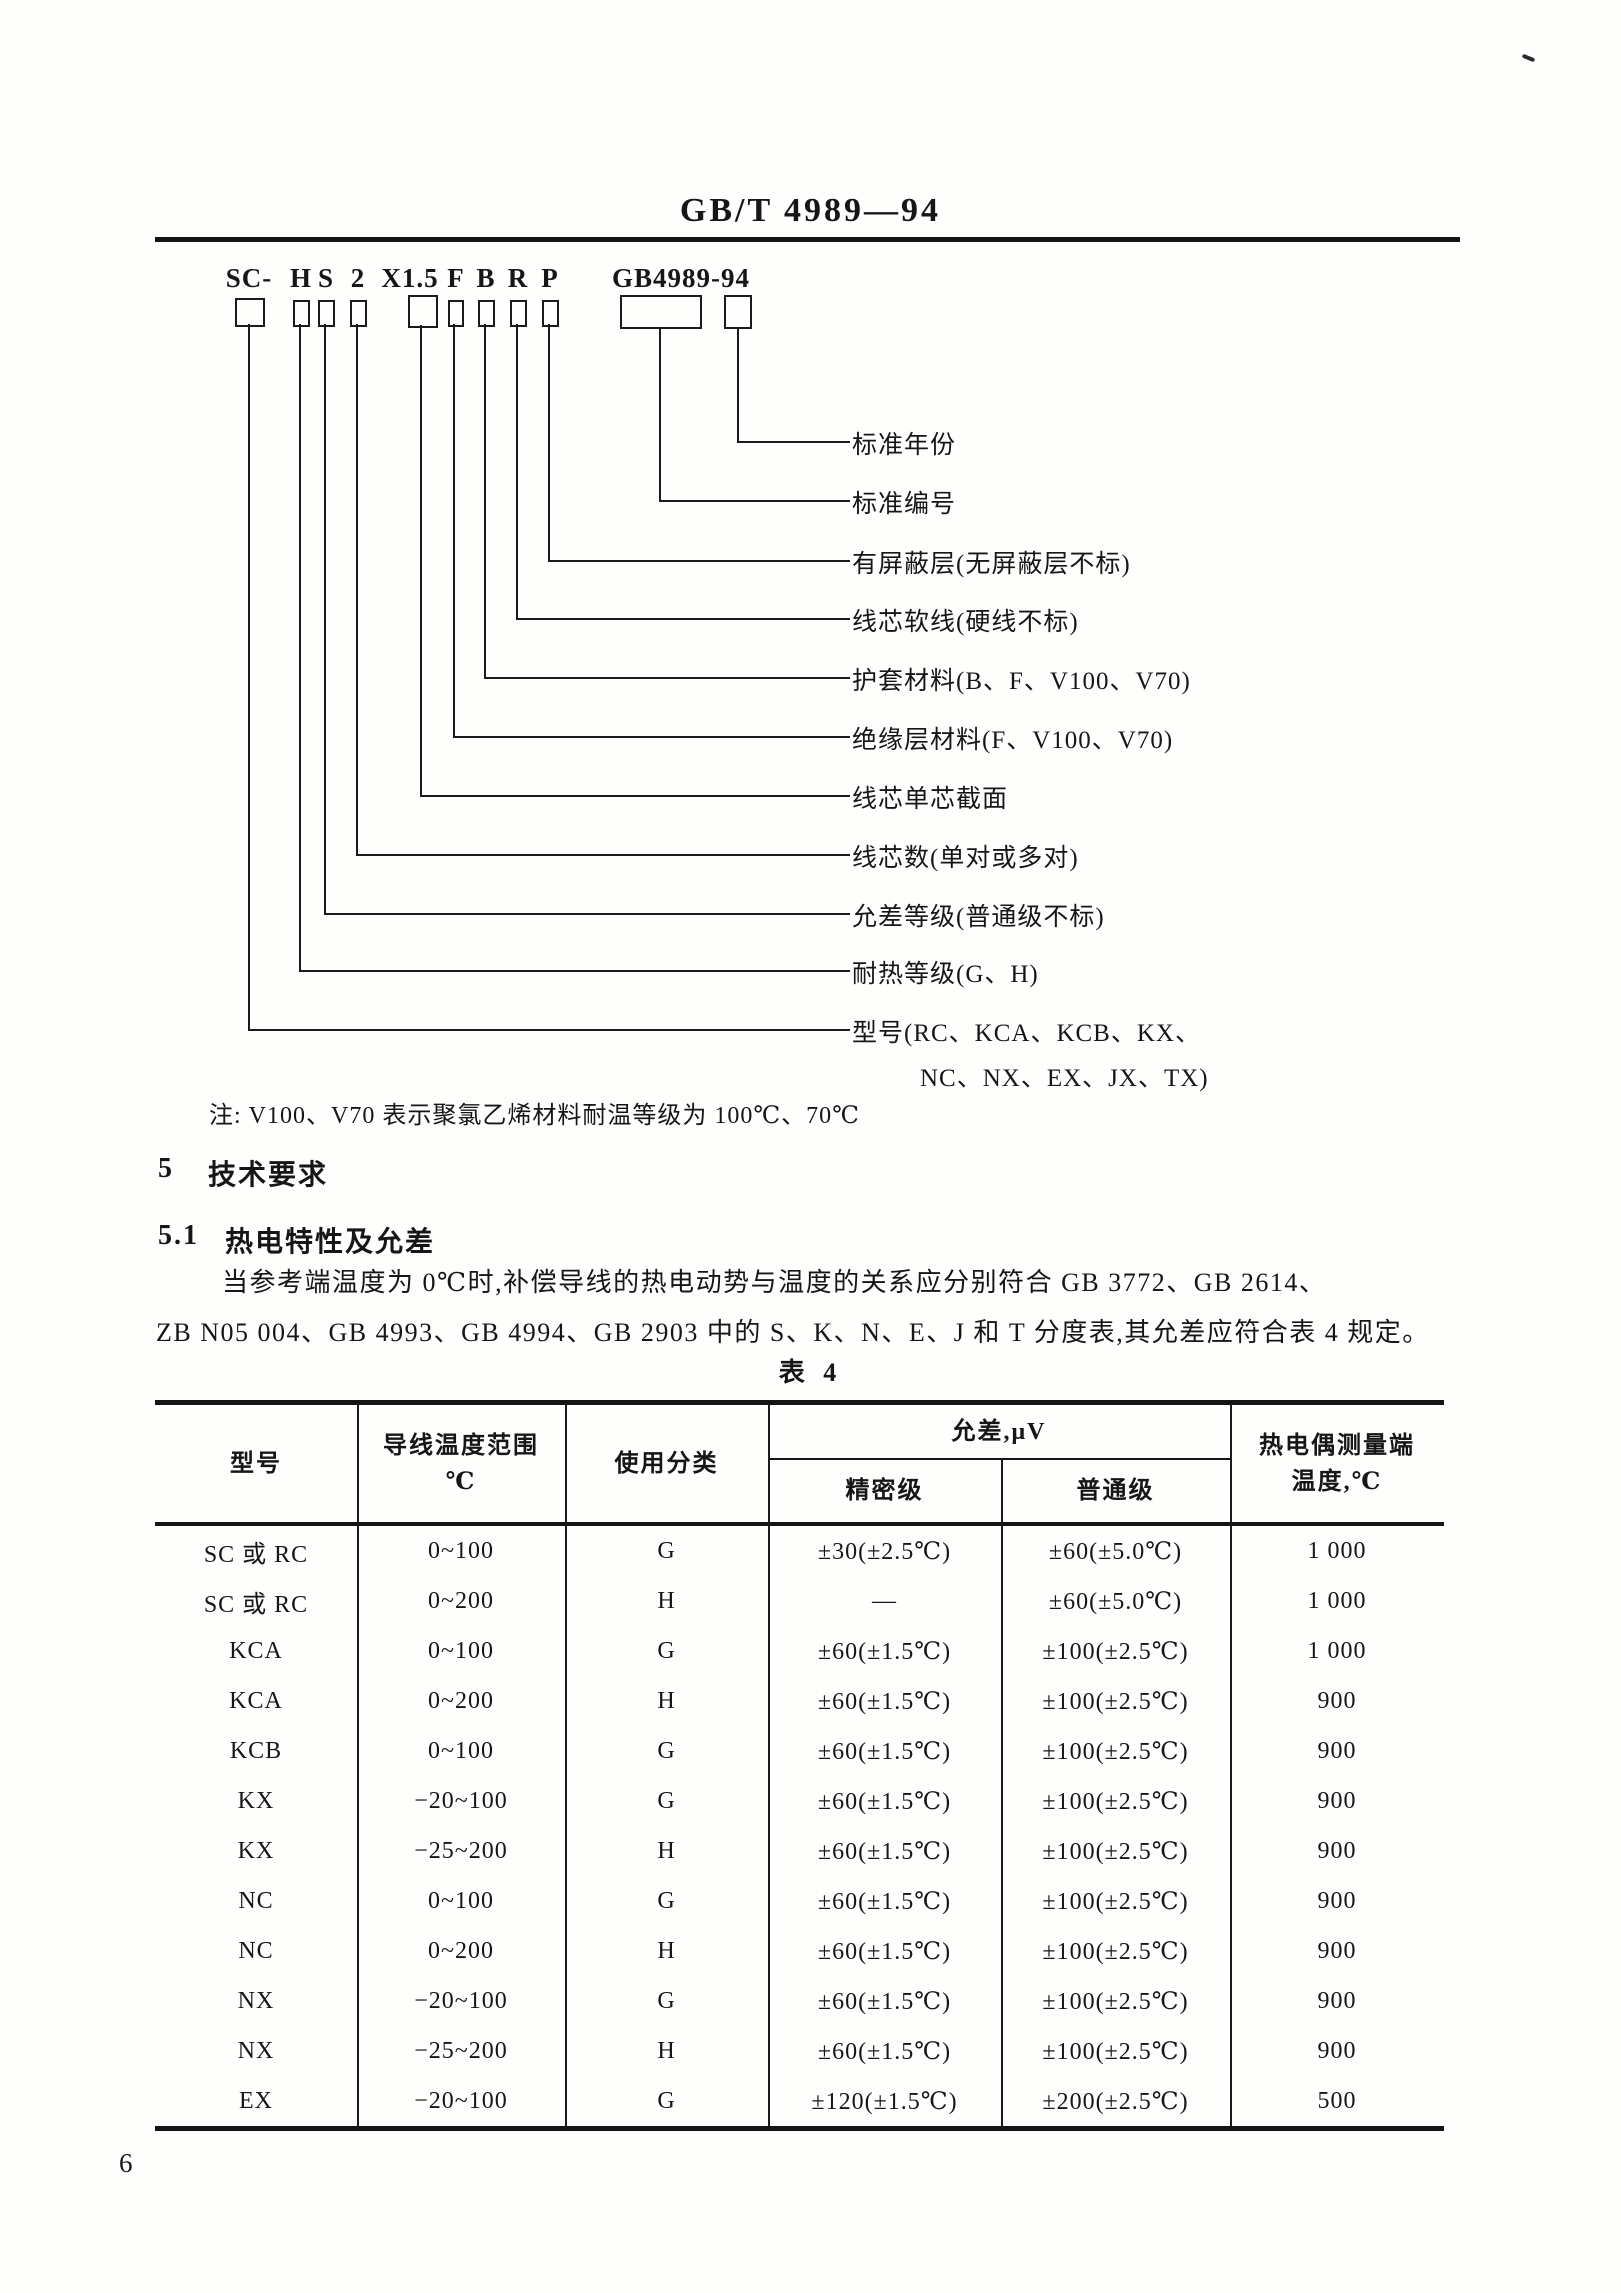 This screenshot has height=2293, width=1621. I want to click on label-shield: 有屏蔽层(无屏蔽层不标), so click(991, 564).